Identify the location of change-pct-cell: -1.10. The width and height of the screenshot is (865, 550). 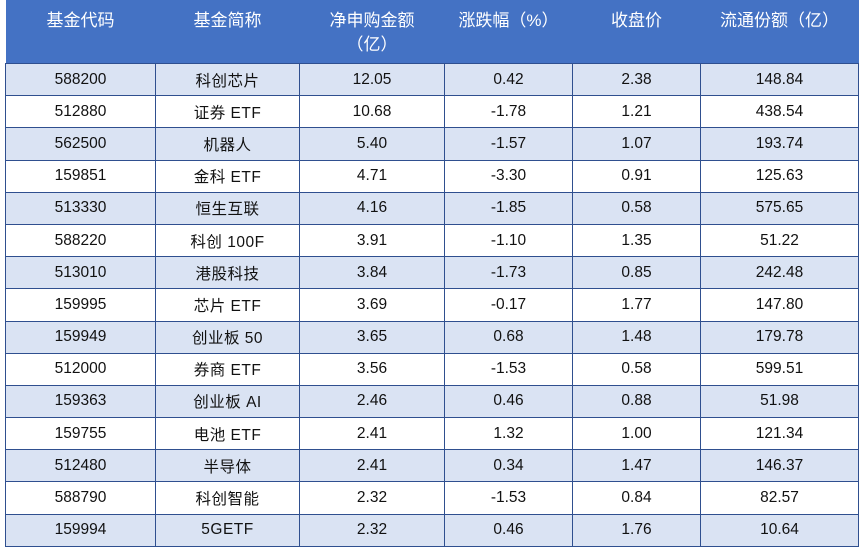
(508, 240).